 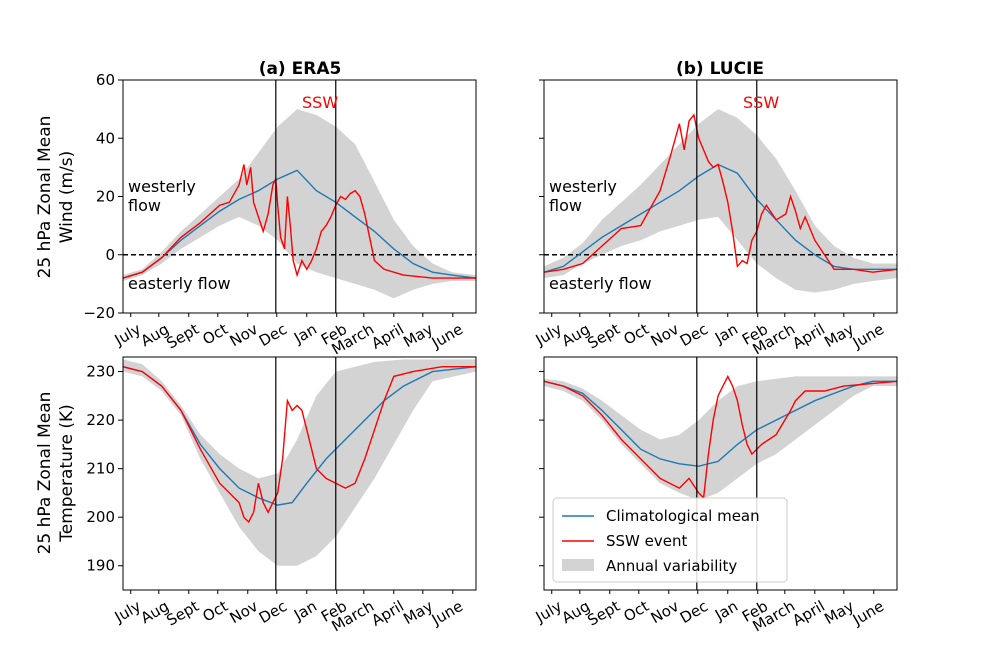 I want to click on ytick-label: 210, so click(x=100, y=469).